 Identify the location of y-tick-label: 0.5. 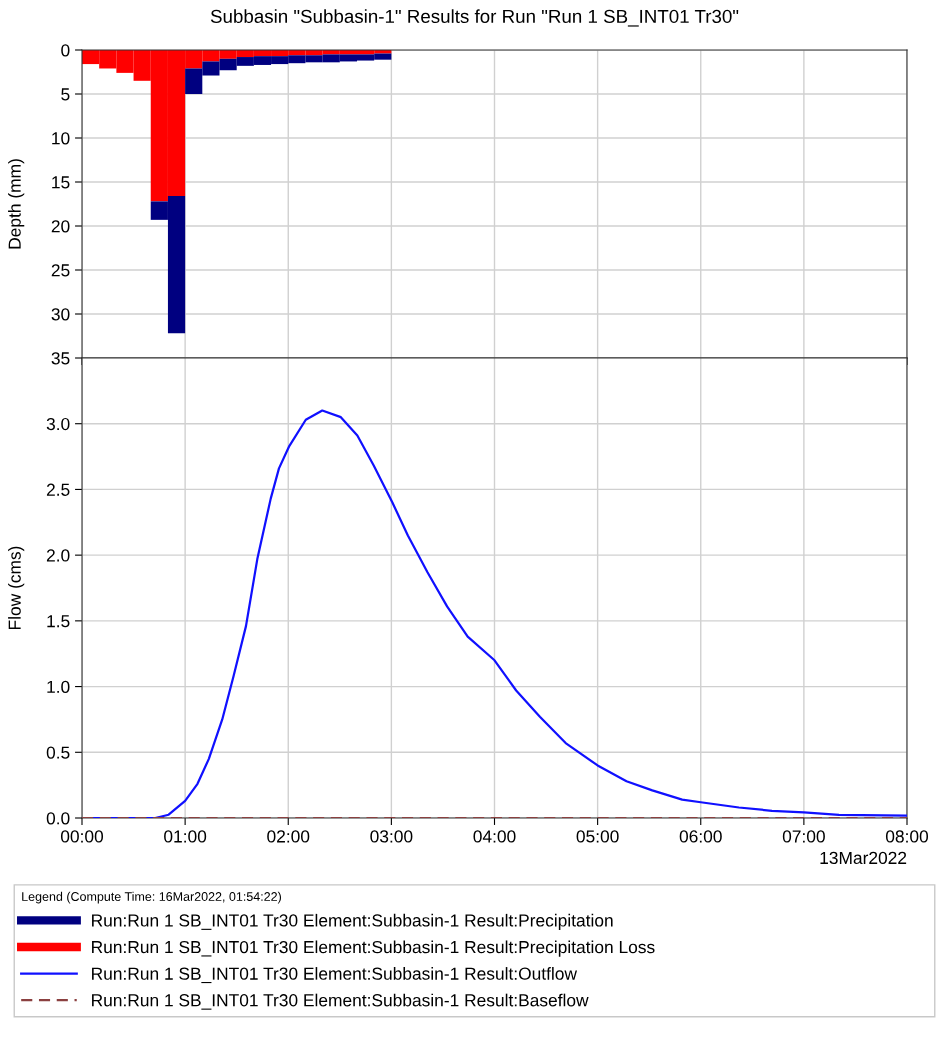
(58, 752).